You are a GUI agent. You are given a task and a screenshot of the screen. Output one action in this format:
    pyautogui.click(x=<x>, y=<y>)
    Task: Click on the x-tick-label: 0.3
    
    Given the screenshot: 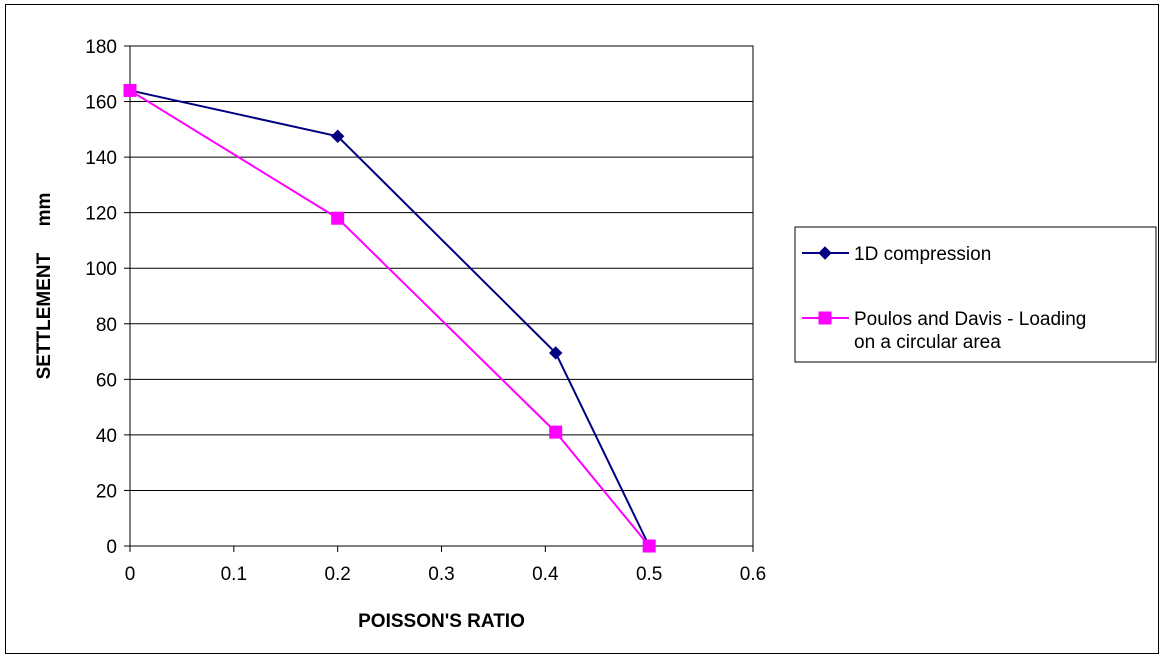 What is the action you would take?
    pyautogui.click(x=441, y=574)
    